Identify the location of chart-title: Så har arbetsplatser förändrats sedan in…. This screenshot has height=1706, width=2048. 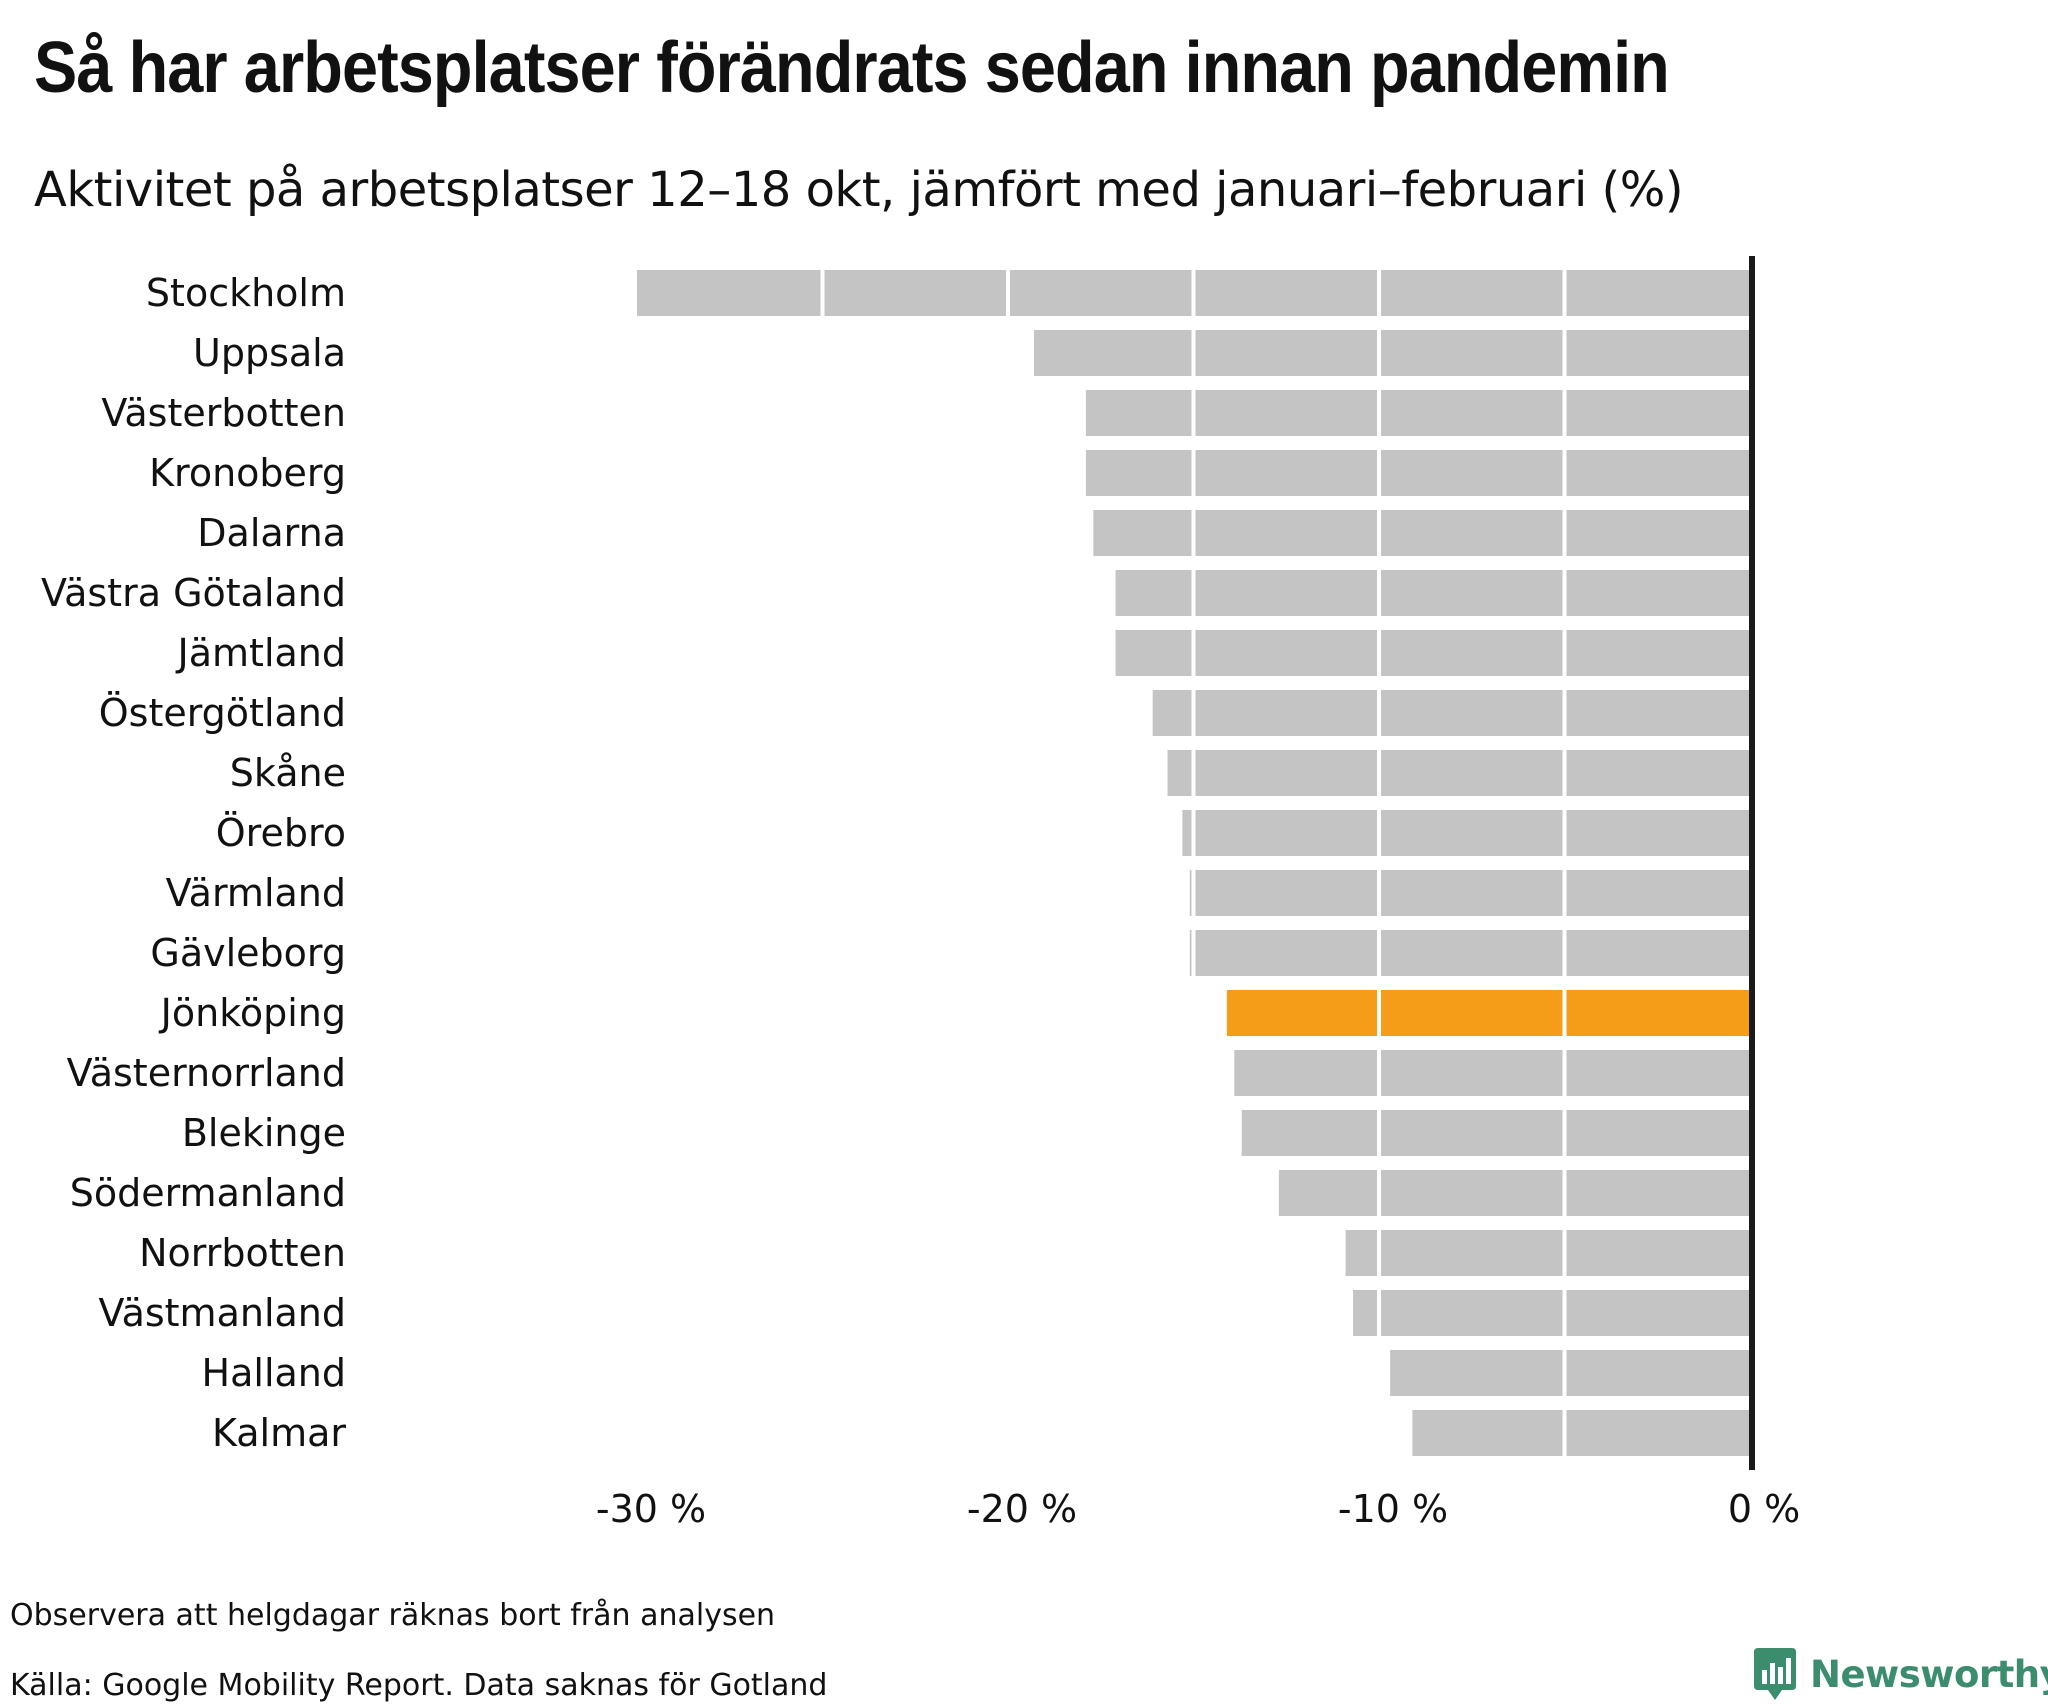
(852, 68).